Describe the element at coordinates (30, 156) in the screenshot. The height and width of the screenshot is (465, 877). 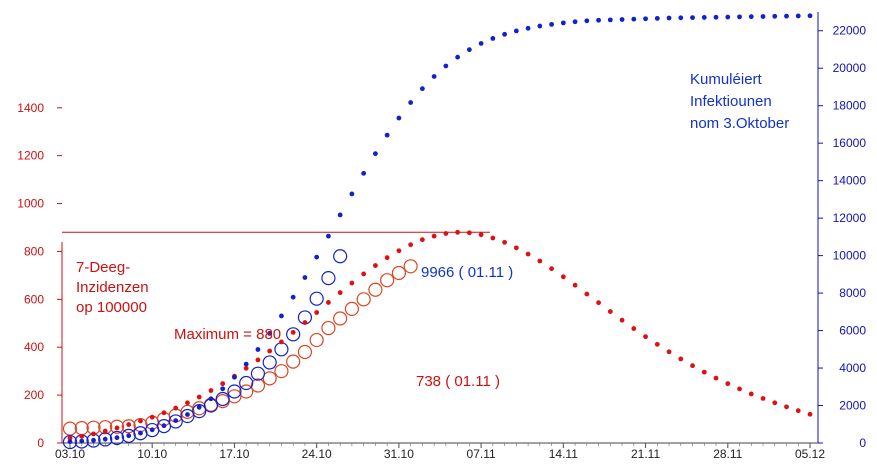
I see `left-tick-label: 1200` at that location.